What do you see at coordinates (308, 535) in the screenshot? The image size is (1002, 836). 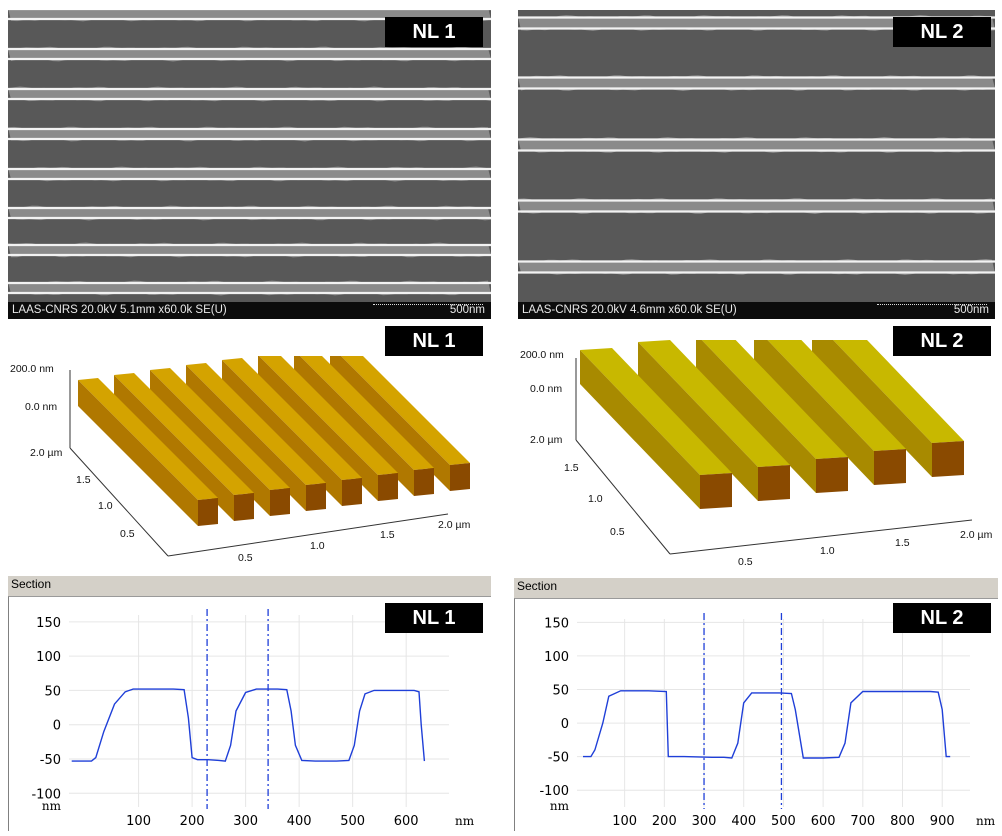 I see `afm-x-axis-nl1` at bounding box center [308, 535].